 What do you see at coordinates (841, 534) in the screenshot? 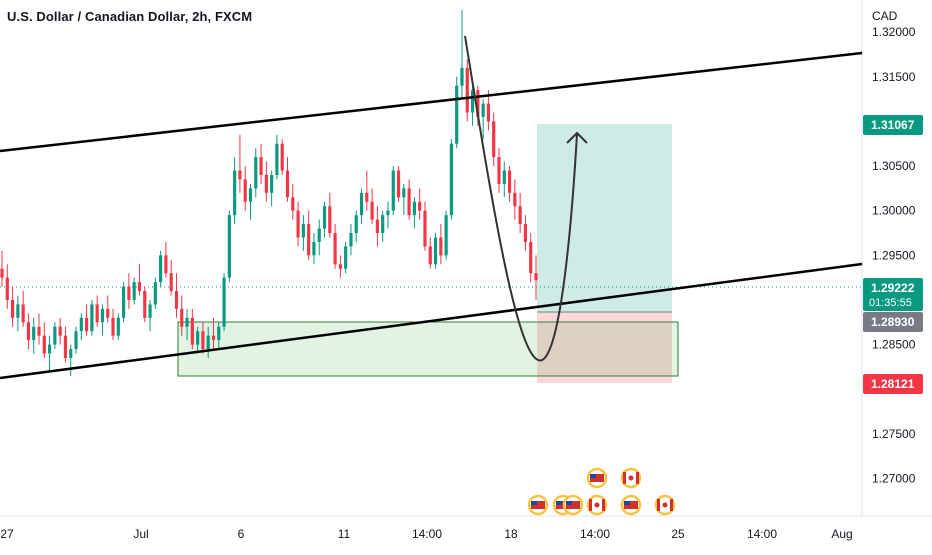
I see `x-tick-label: Aug` at bounding box center [841, 534].